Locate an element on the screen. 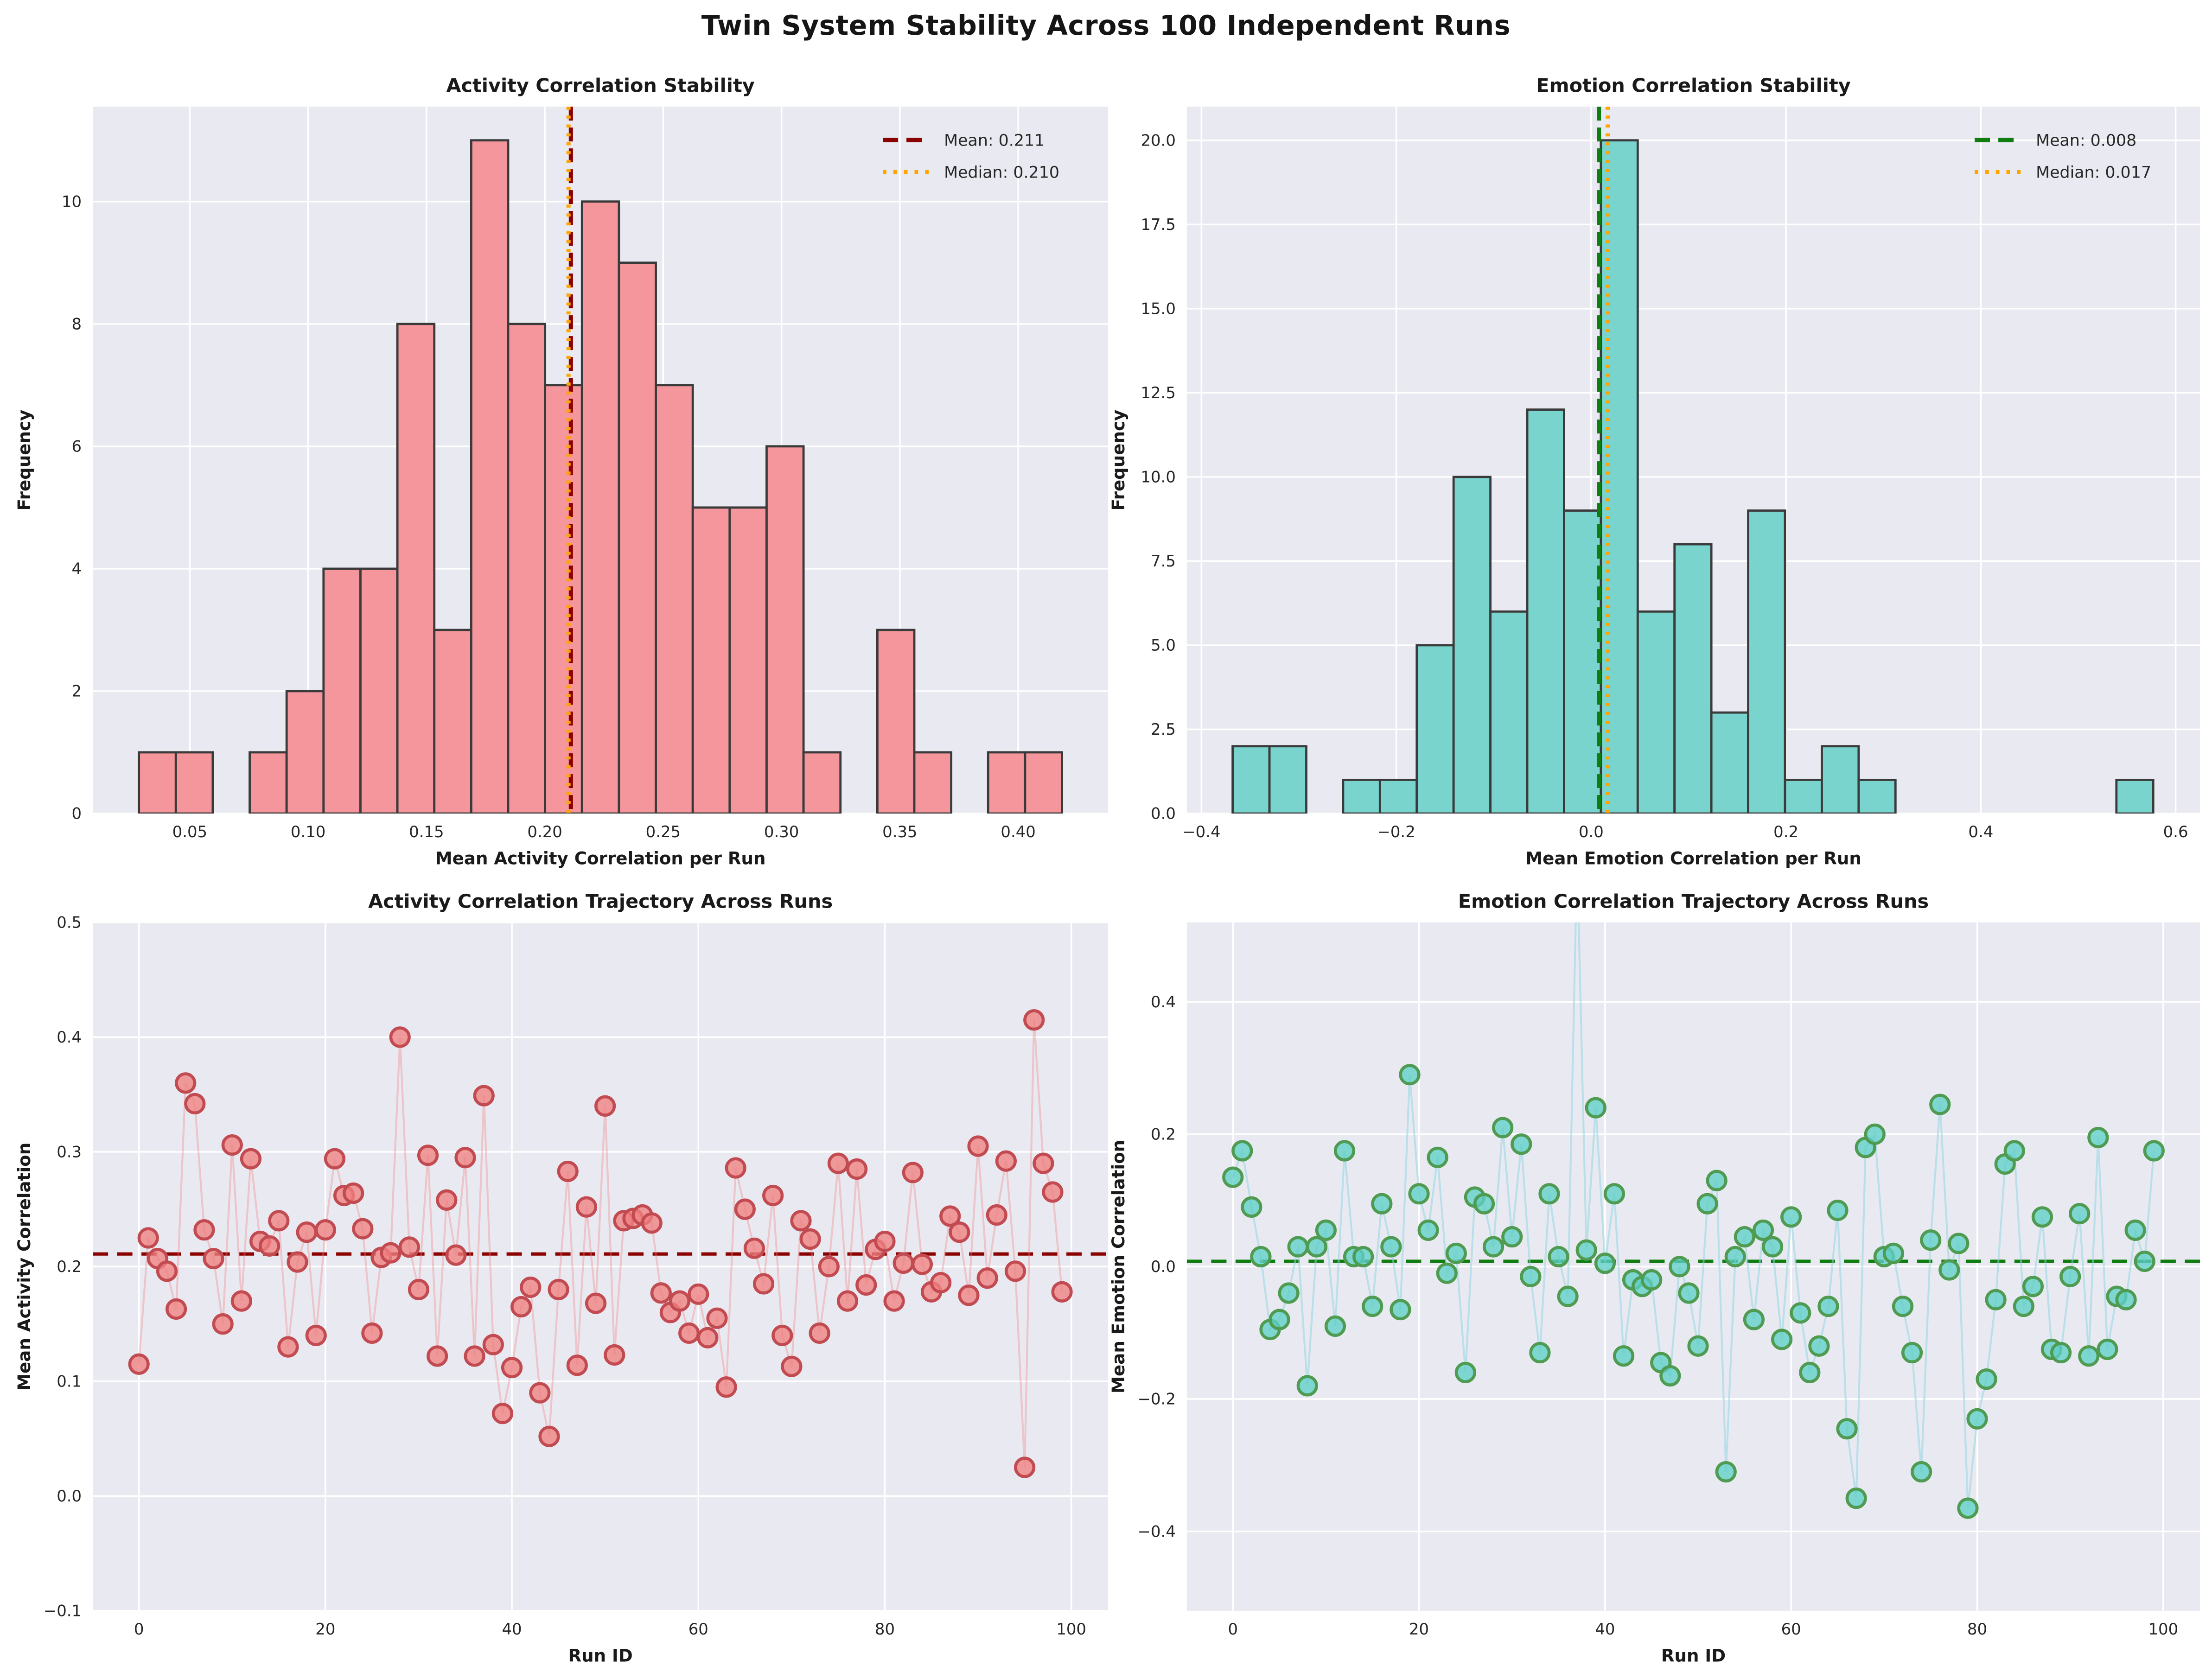 This screenshot has width=2212, height=1666. x-tick-label: 0.2 is located at coordinates (1786, 832).